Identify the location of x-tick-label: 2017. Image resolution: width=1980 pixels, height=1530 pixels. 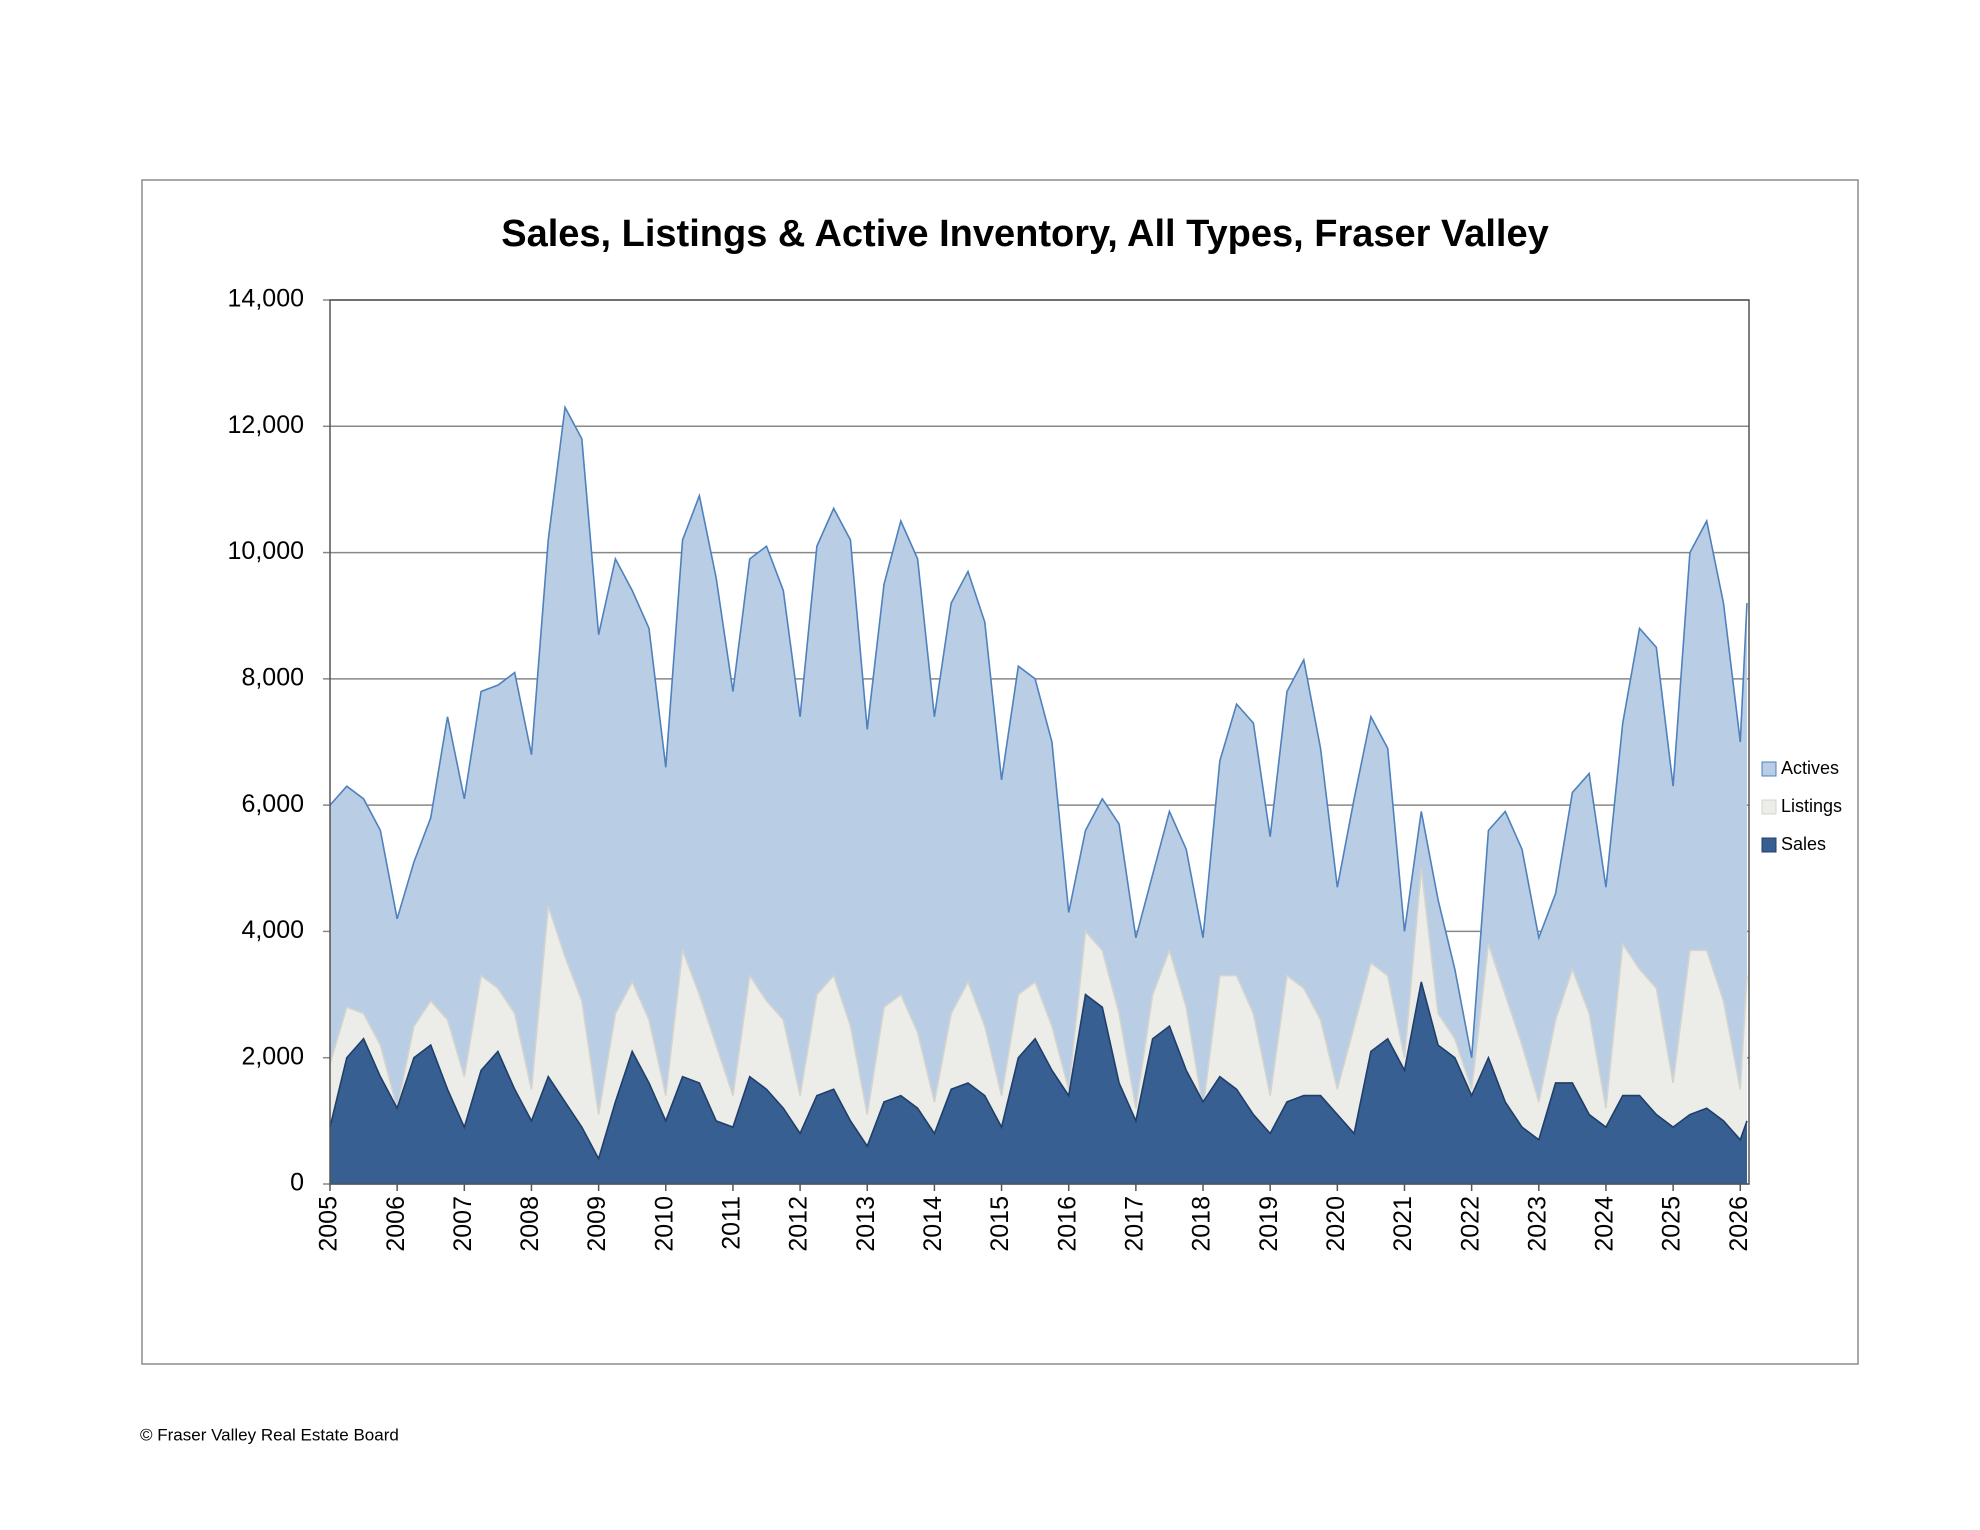
(1134, 1224).